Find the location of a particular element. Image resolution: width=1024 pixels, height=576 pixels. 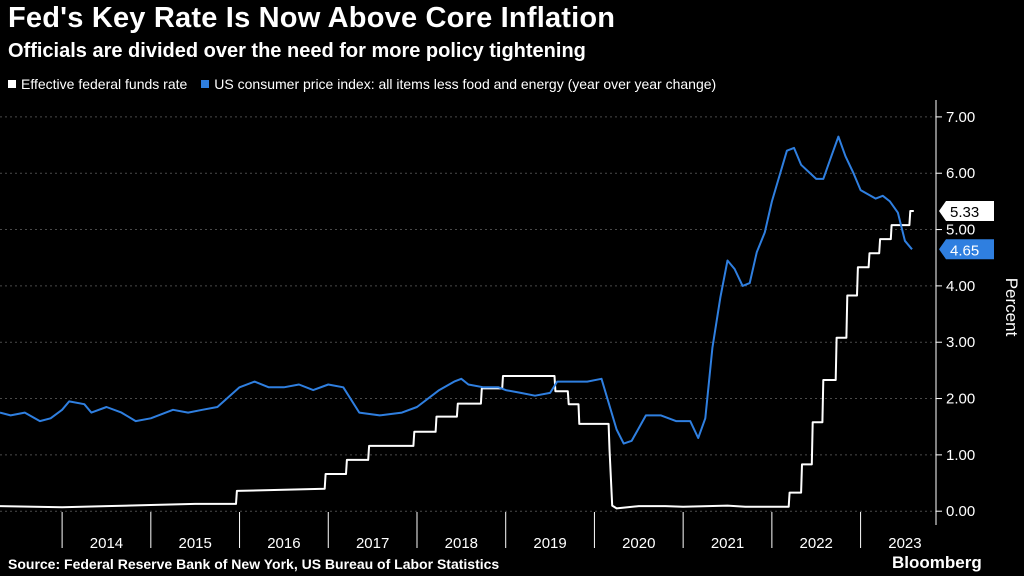

fed-funds-value-tag-box is located at coordinates (966, 210).